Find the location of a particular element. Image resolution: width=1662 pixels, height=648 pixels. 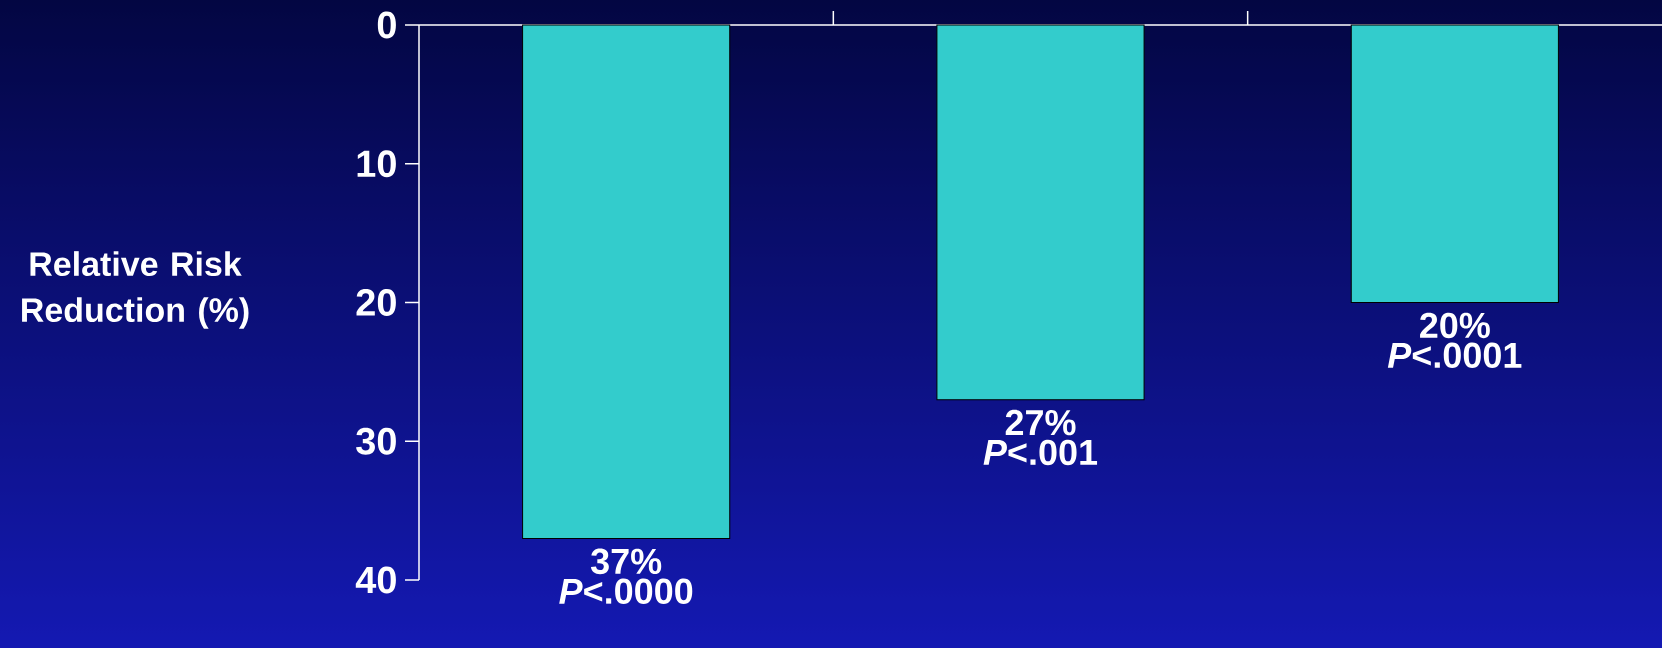

annotation: P<.001 is located at coordinates (1040, 452).